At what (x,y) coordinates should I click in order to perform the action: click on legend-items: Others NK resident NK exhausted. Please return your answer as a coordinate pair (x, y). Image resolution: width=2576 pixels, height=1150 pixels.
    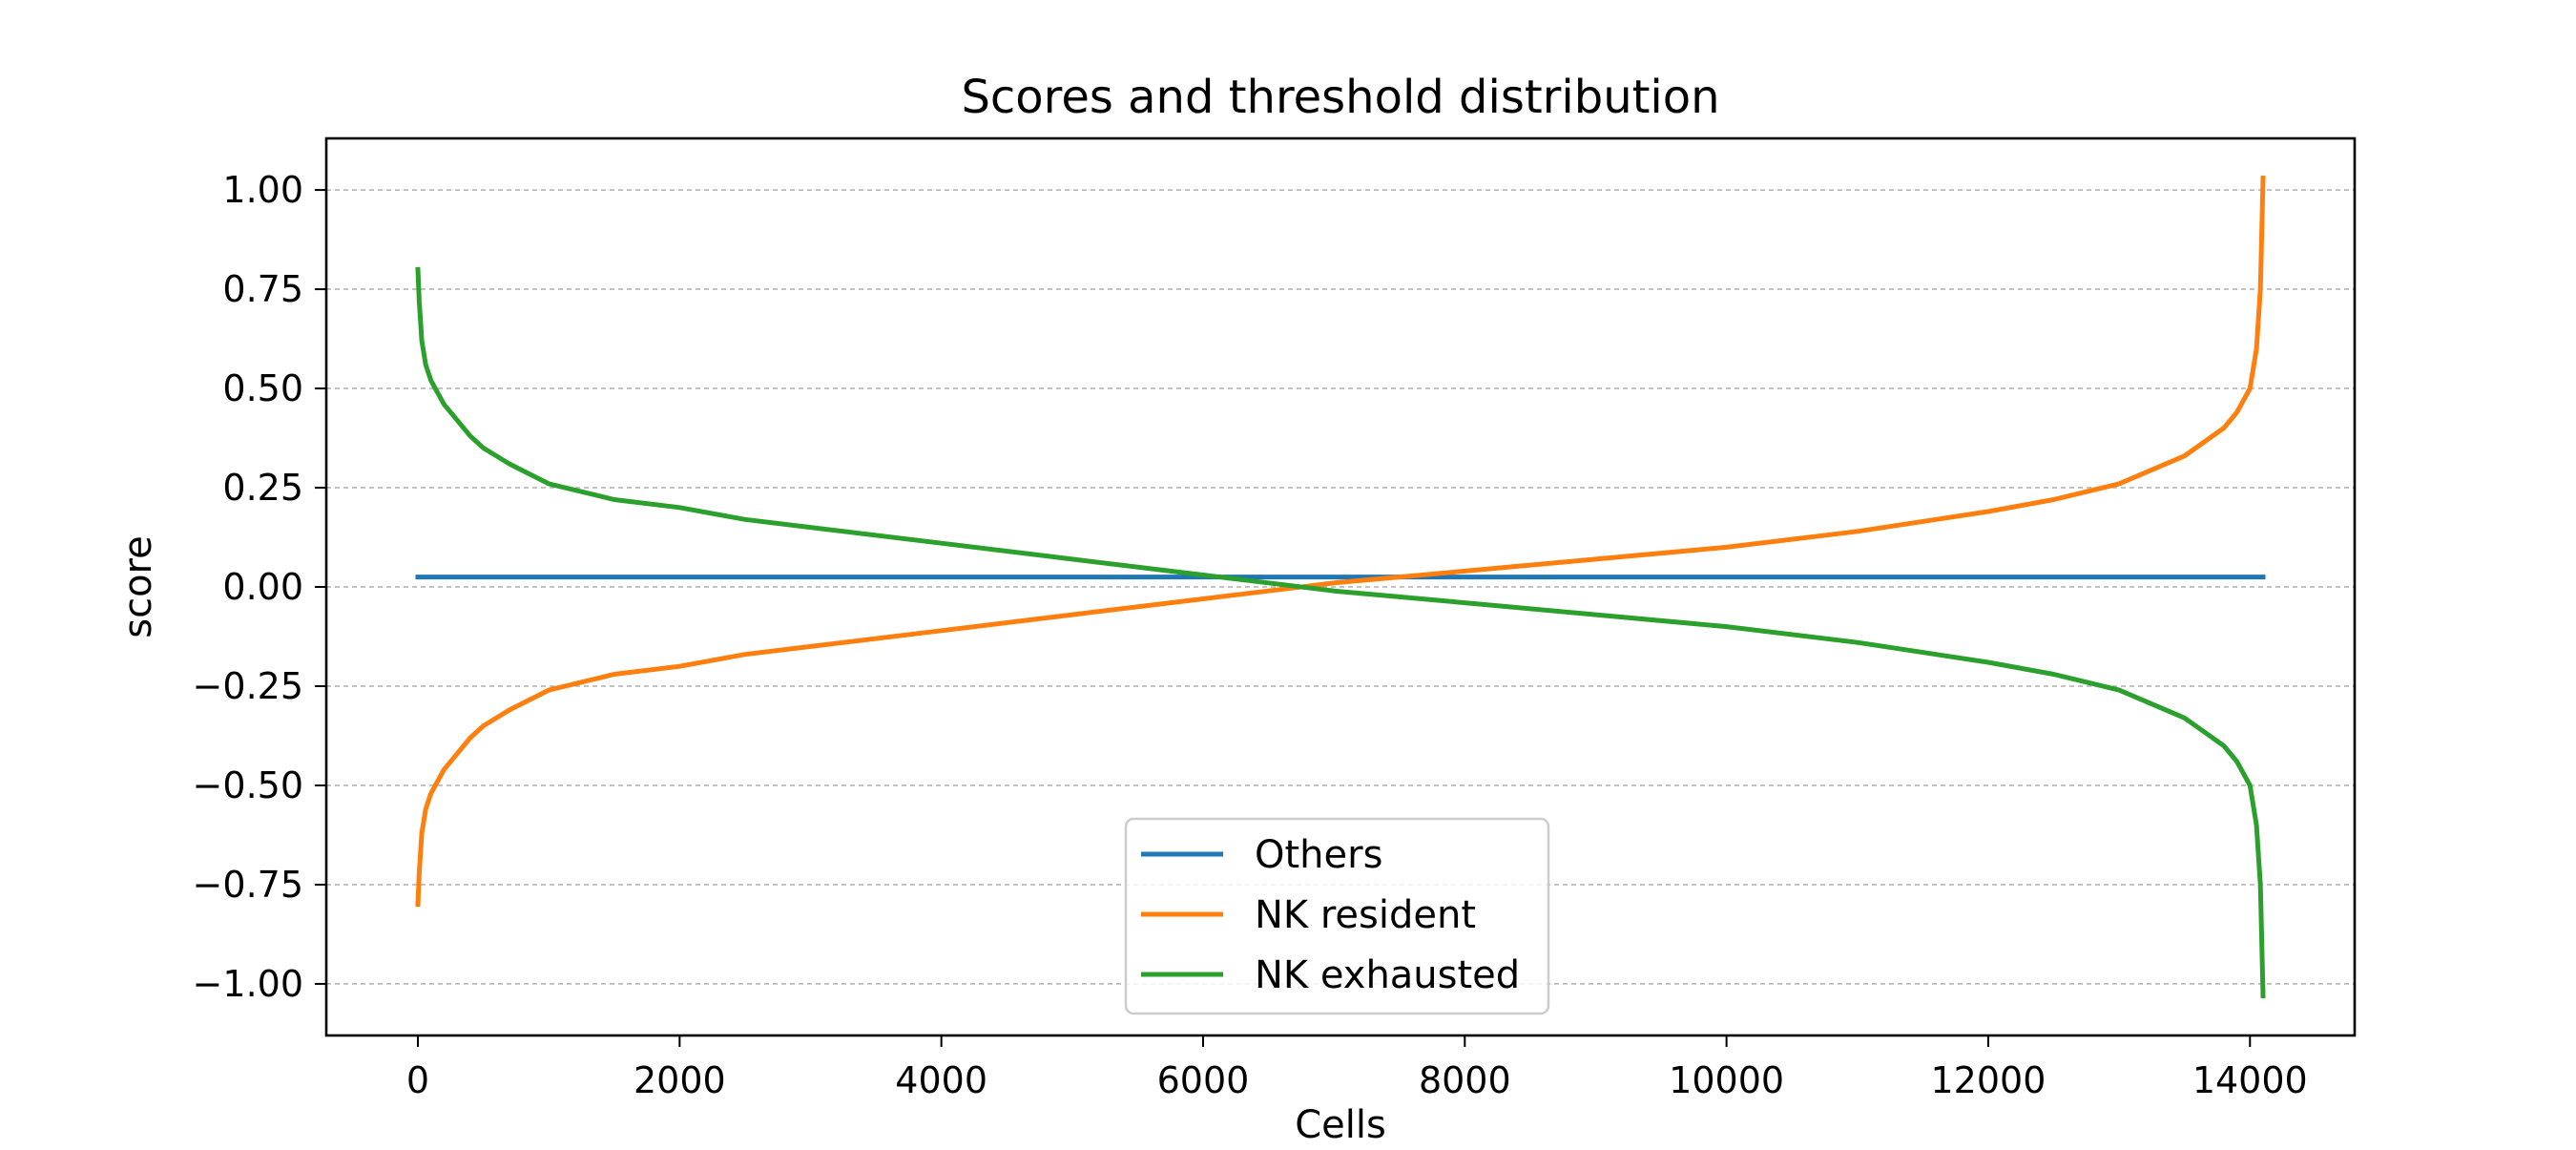
    Looking at the image, I should click on (1330, 915).